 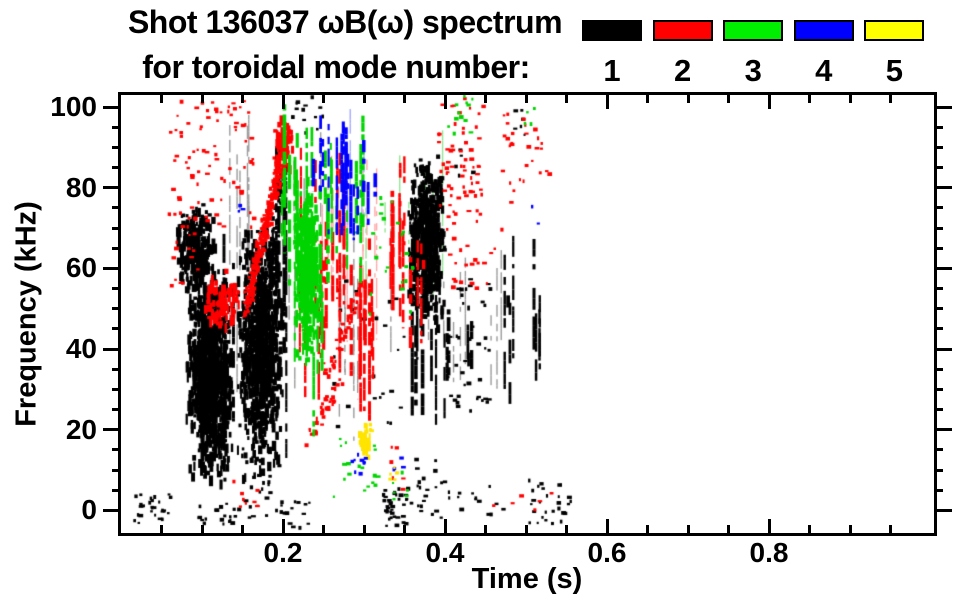 What do you see at coordinates (26, 314) in the screenshot?
I see `y-axis-title: Frequency (kHz)` at bounding box center [26, 314].